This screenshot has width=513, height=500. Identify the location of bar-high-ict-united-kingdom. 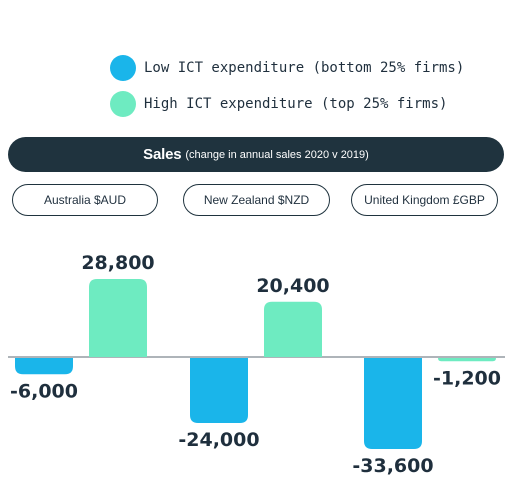
(467, 360).